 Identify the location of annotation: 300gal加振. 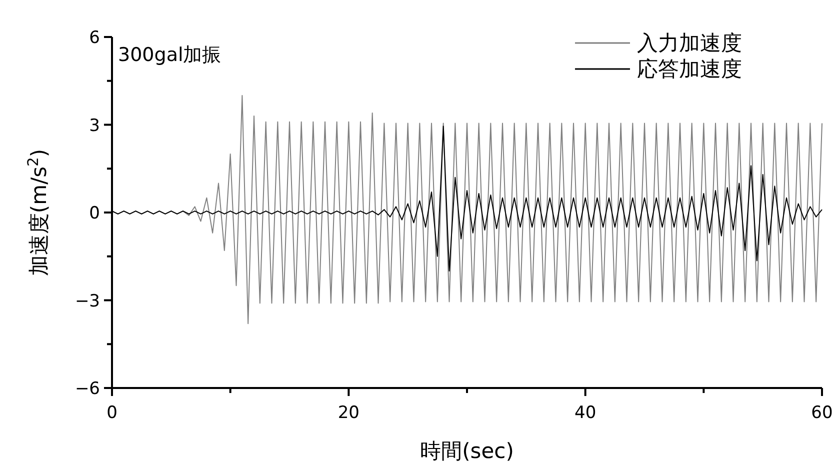
(170, 55).